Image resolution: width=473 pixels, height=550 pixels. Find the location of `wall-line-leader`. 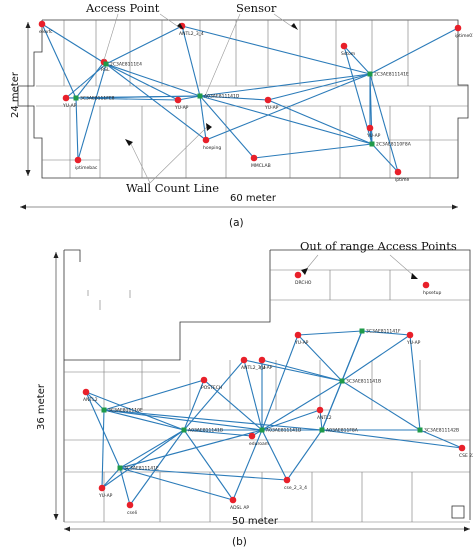

wall-line-leader is located at coordinates (140, 162).